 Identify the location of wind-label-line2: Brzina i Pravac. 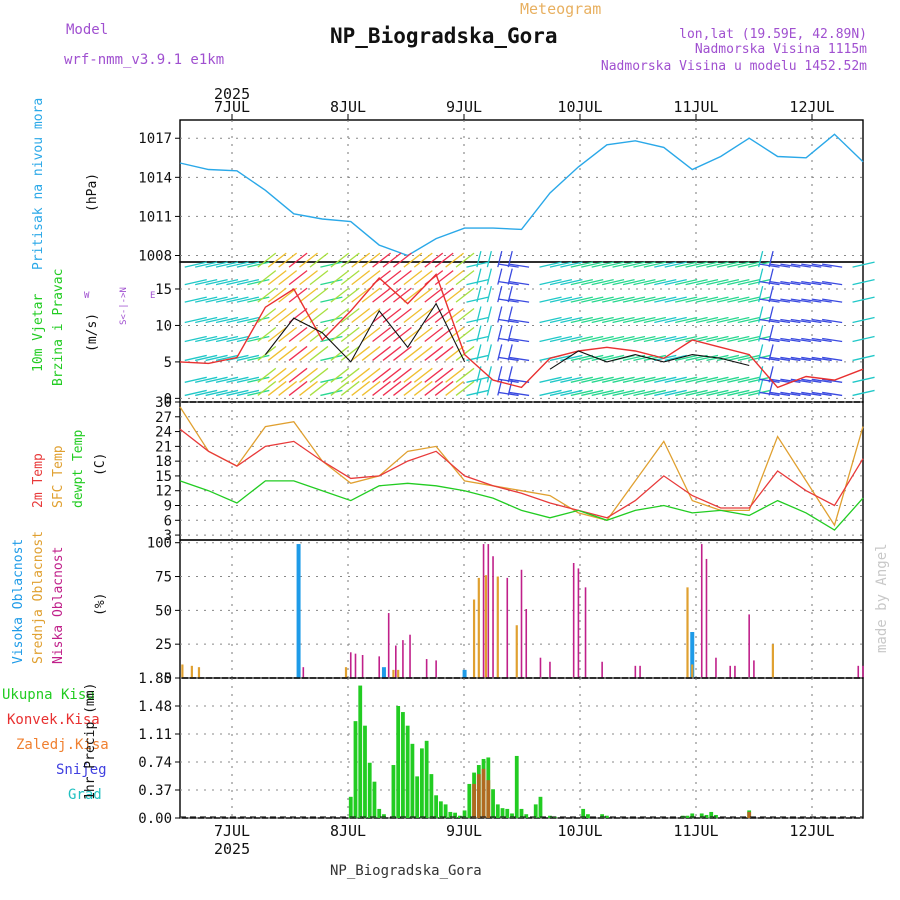
(58, 327).